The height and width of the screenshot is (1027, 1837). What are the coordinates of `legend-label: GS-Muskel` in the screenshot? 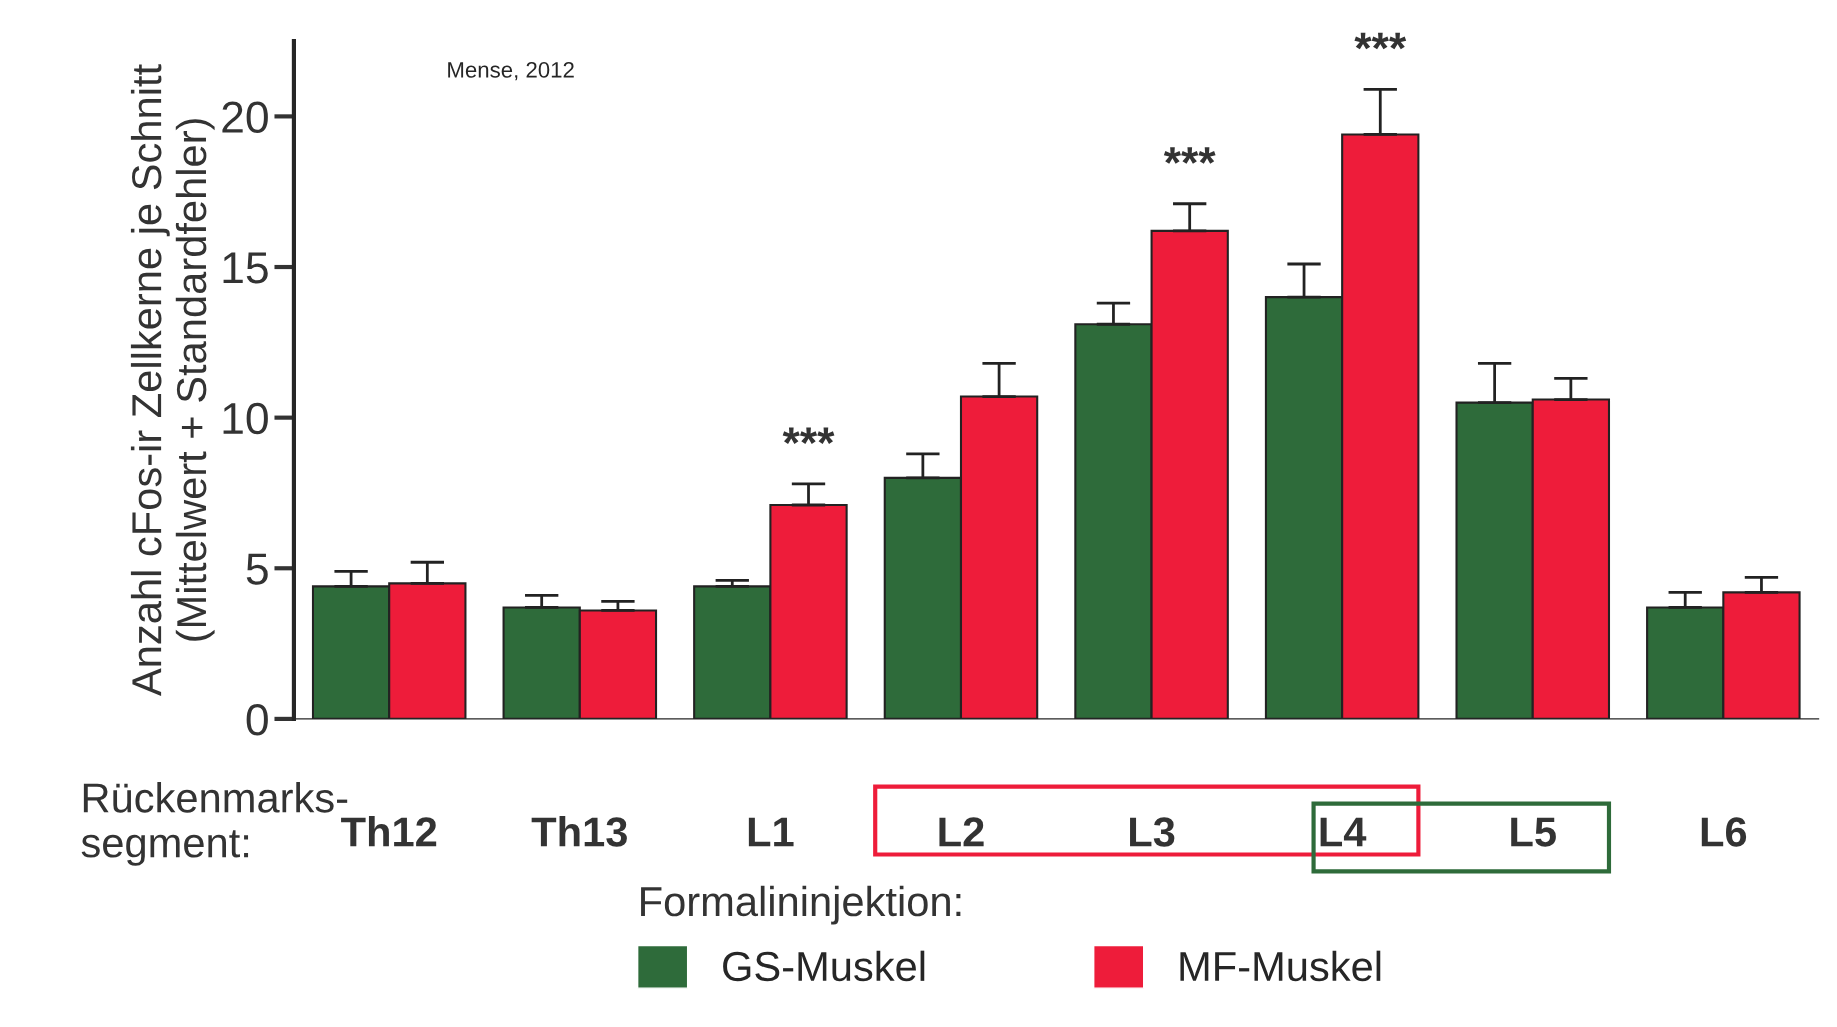 It's located at (824, 966).